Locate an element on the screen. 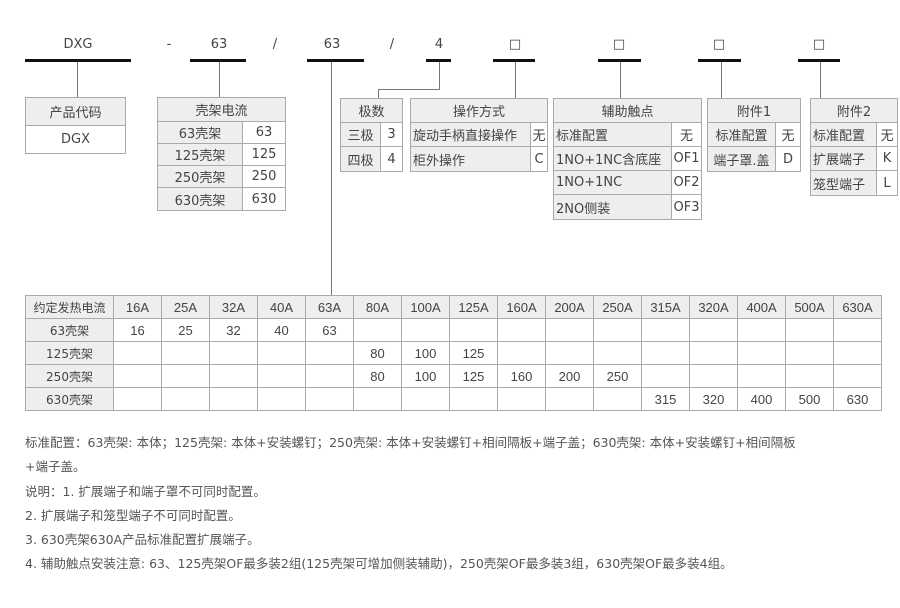 The width and height of the screenshot is (900, 608). table-cell: 200 is located at coordinates (569, 376).